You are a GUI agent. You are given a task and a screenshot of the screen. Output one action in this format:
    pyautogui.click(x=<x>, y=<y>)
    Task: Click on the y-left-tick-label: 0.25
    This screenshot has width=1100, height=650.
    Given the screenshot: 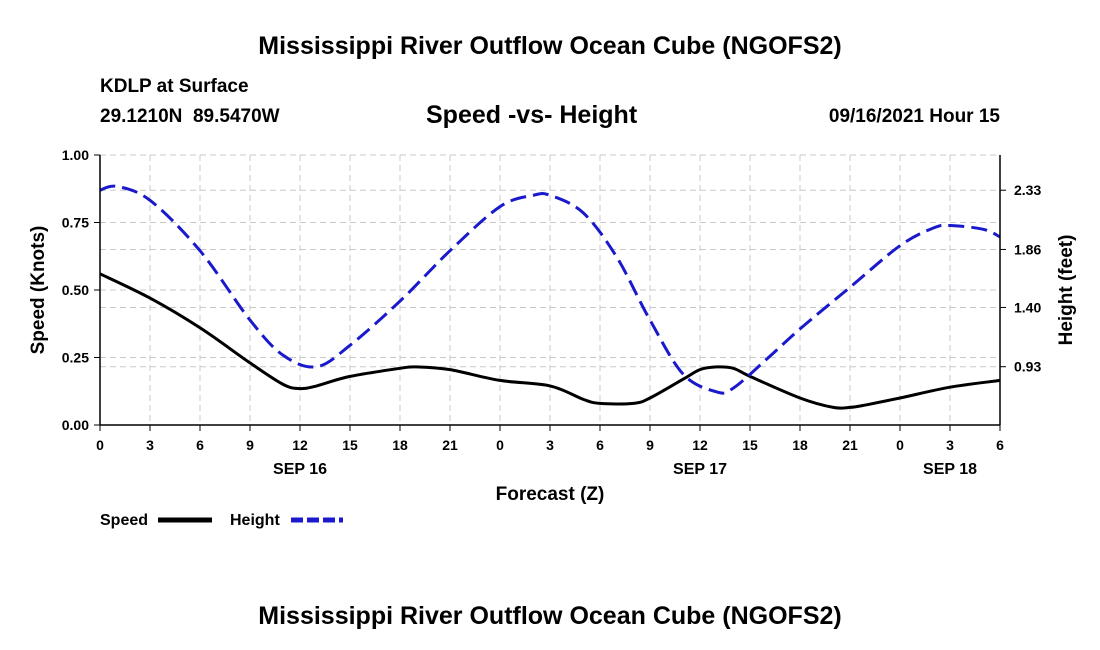 What is the action you would take?
    pyautogui.click(x=75, y=358)
    